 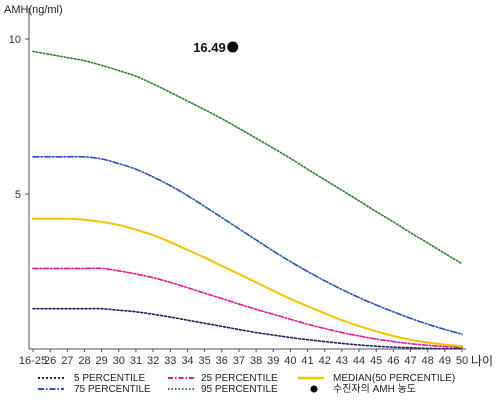 I want to click on x-tick-label: 49, so click(x=445, y=361).